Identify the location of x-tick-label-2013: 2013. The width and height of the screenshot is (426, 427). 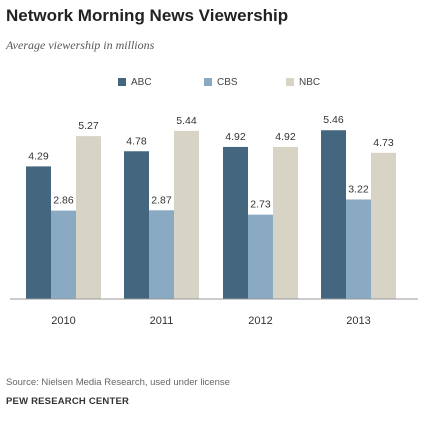
(358, 321).